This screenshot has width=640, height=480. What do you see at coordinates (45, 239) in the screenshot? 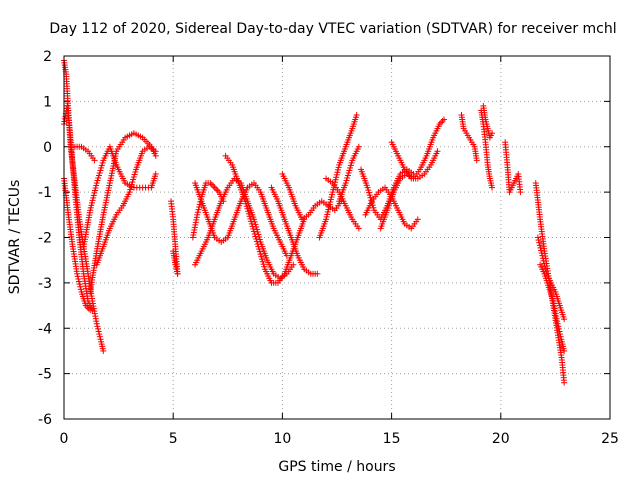
I see `y-tick-label: -2` at bounding box center [45, 239].